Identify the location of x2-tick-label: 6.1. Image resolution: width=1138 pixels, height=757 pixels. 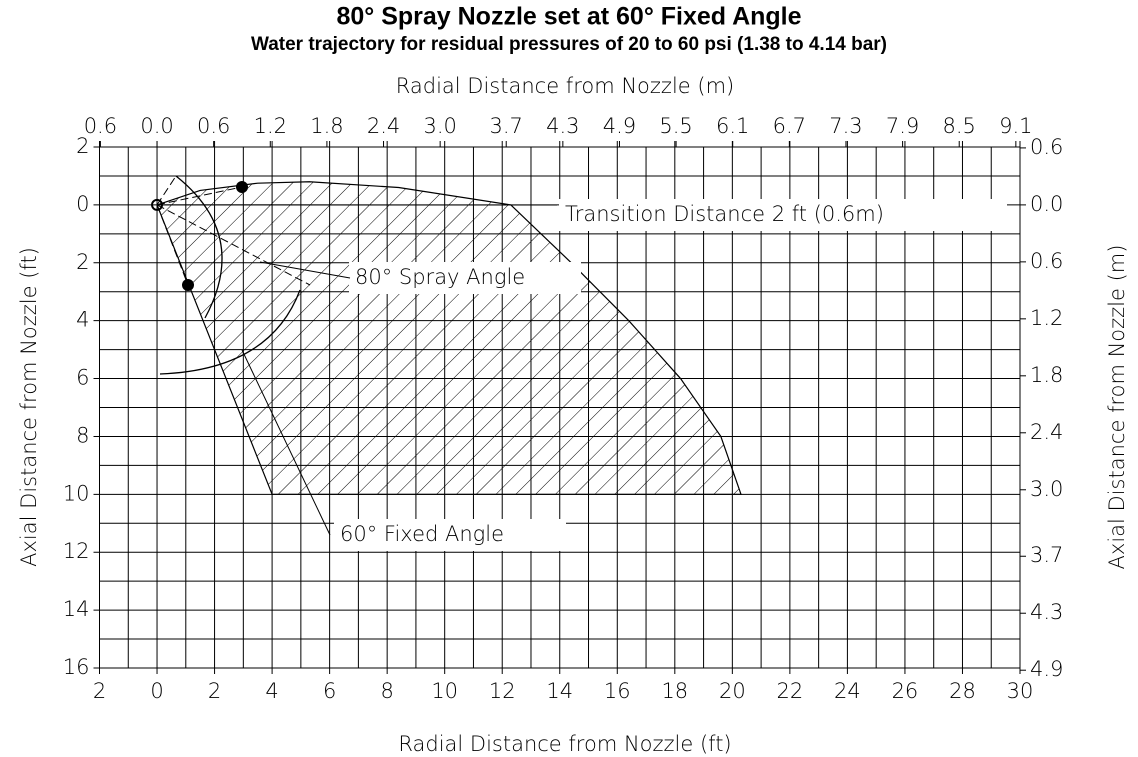
(732, 126).